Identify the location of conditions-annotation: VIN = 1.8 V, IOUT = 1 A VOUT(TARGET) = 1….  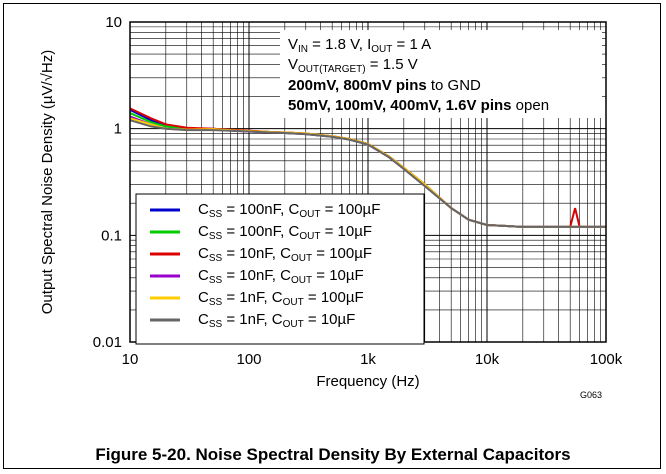
(441, 74).